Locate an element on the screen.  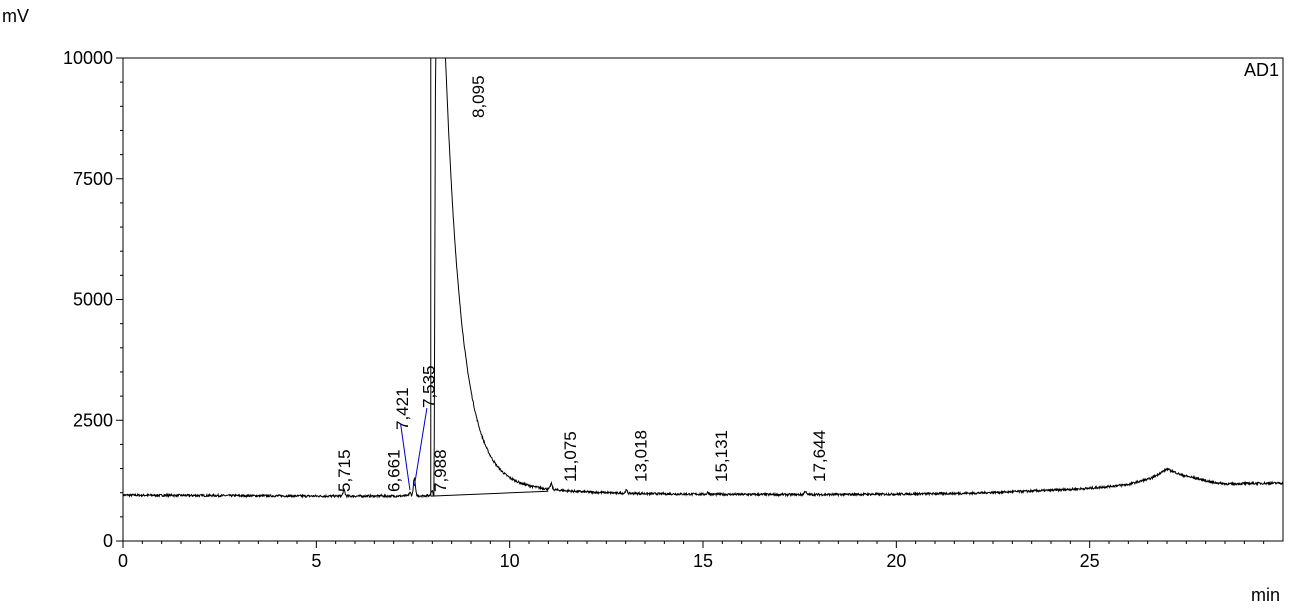
y-tick-label: 5000 is located at coordinates (93, 300).